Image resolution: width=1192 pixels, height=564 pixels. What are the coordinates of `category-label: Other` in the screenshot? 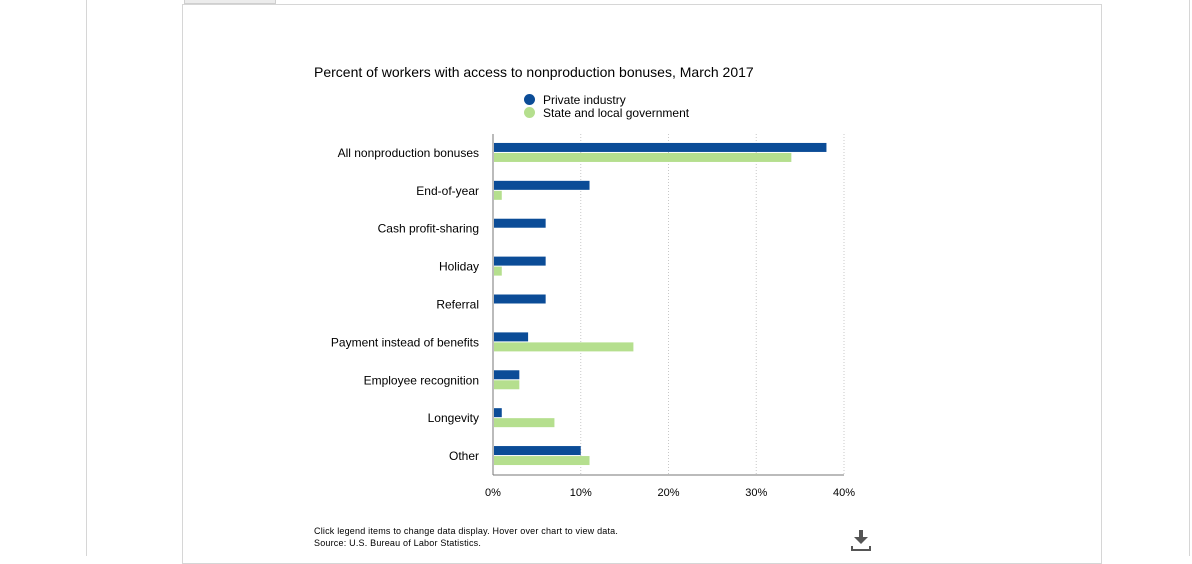 It's located at (464, 456).